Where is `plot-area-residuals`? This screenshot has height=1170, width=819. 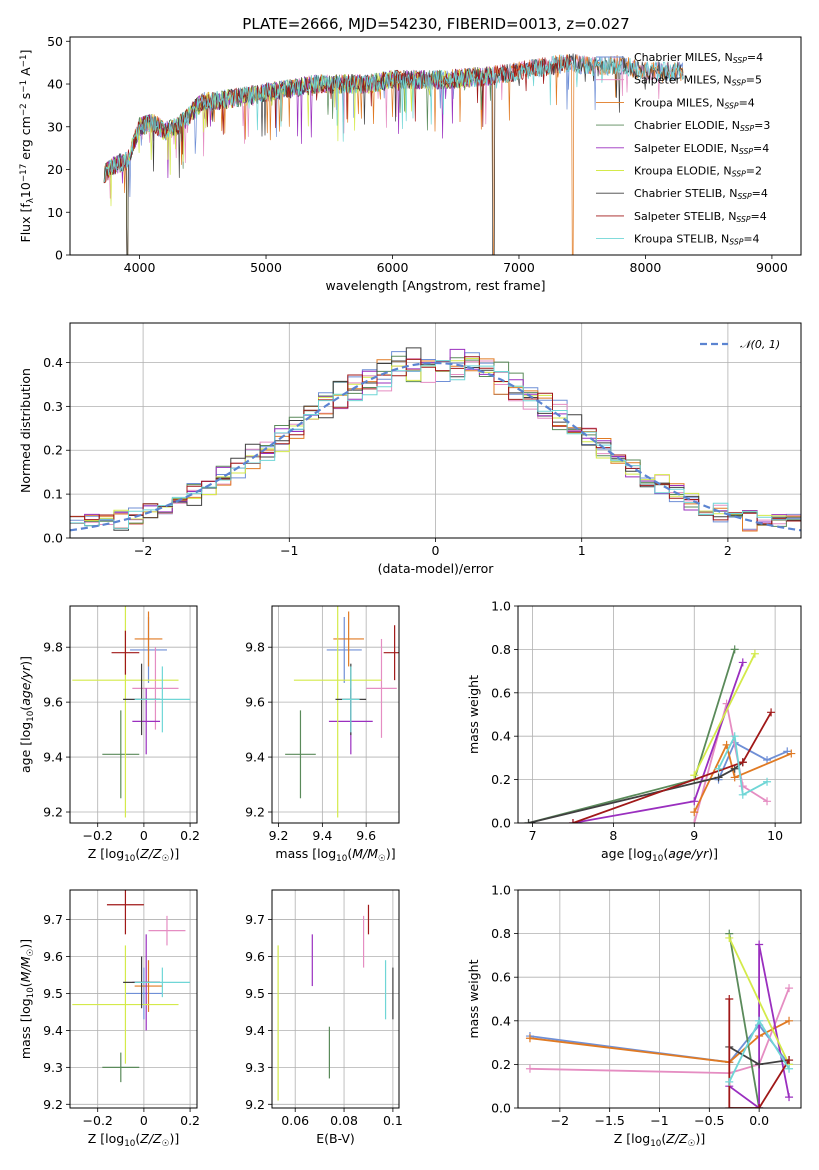
plot-area-residuals is located at coordinates (435, 439).